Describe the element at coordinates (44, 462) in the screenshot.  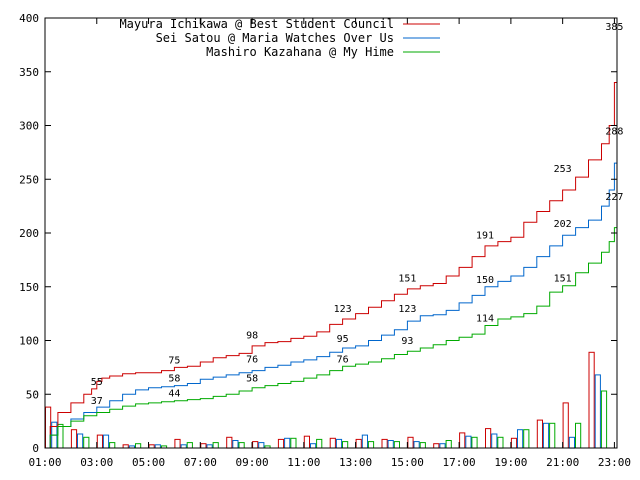
I see `x-tick-label: 01:00` at that location.